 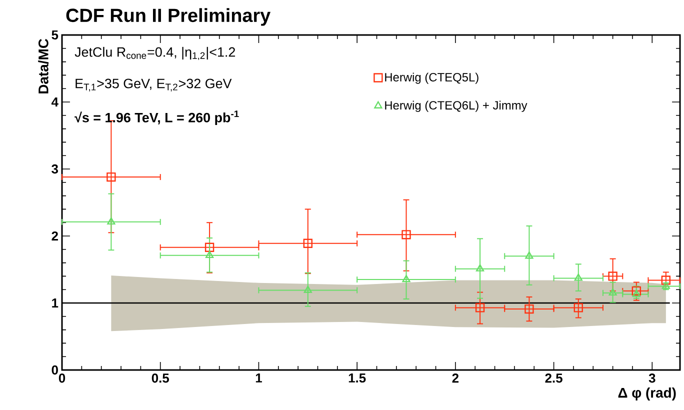 I want to click on x-tick-label: 0.5, so click(x=160, y=378).